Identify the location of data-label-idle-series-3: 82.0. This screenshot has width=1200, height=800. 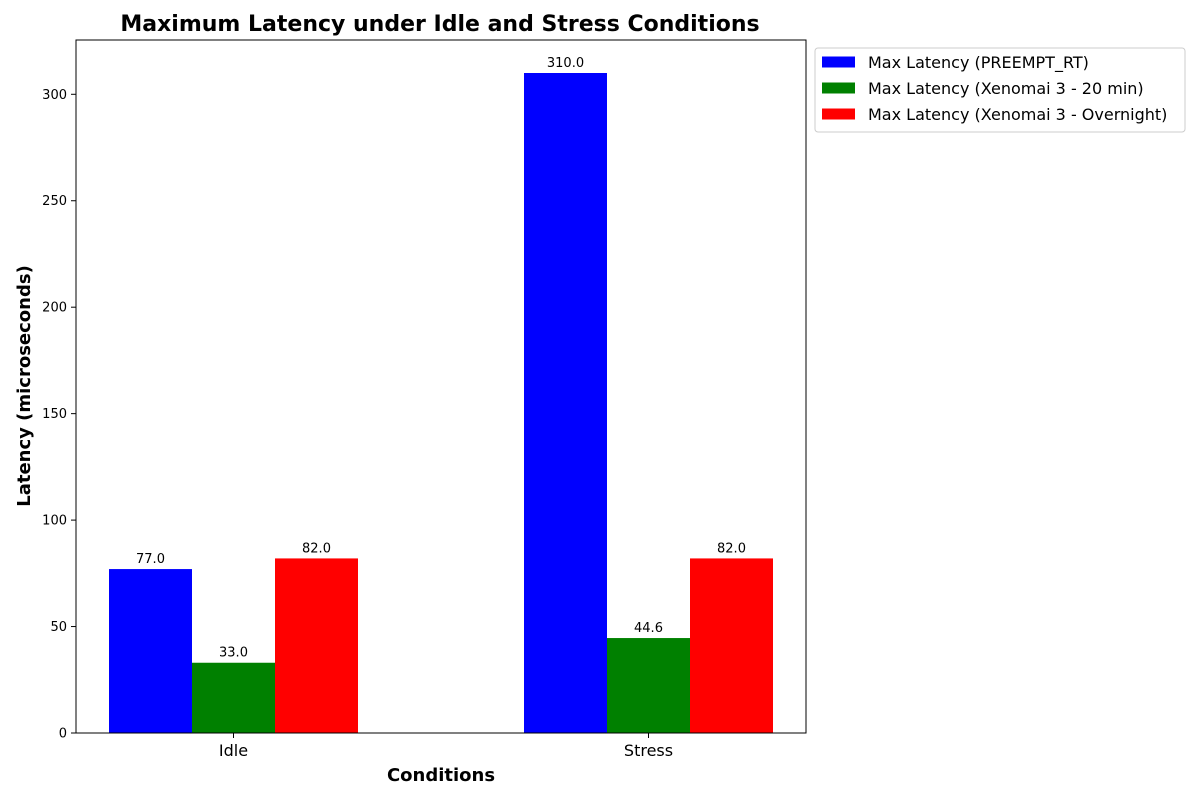
(316, 548).